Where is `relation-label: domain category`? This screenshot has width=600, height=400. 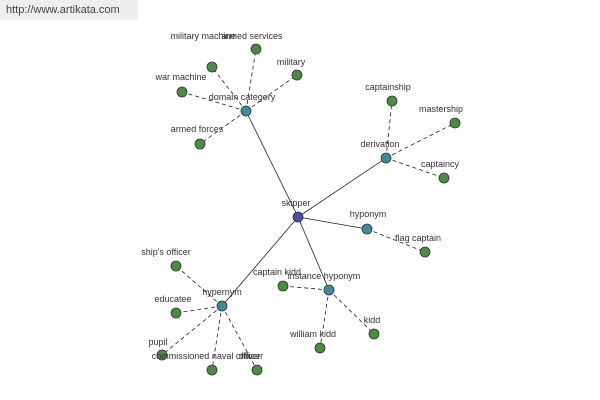 relation-label: domain category is located at coordinates (242, 97).